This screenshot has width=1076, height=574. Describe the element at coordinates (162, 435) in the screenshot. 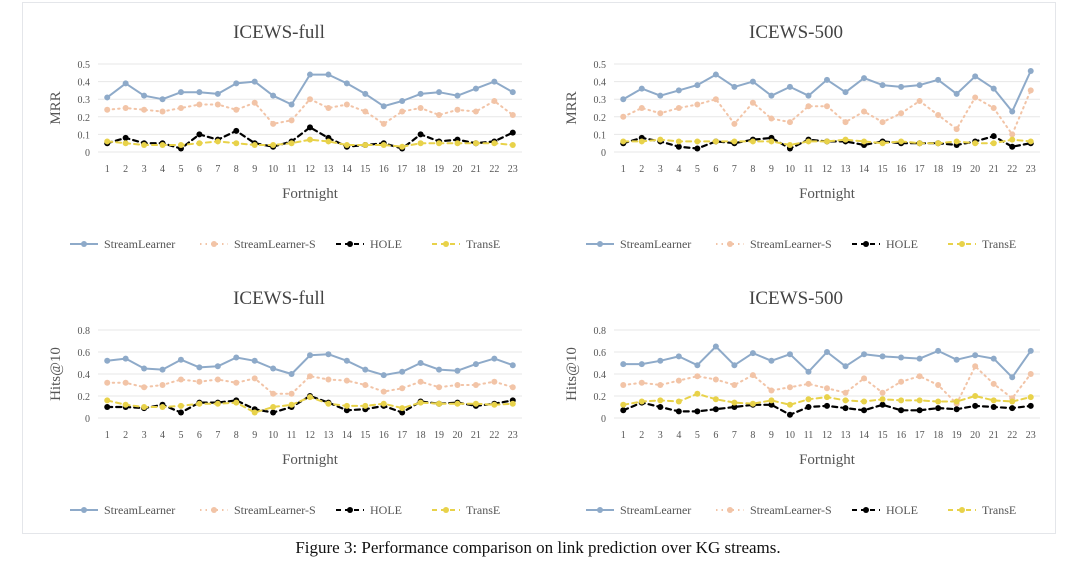

I see `chart-2-x-tick-label: 4` at that location.